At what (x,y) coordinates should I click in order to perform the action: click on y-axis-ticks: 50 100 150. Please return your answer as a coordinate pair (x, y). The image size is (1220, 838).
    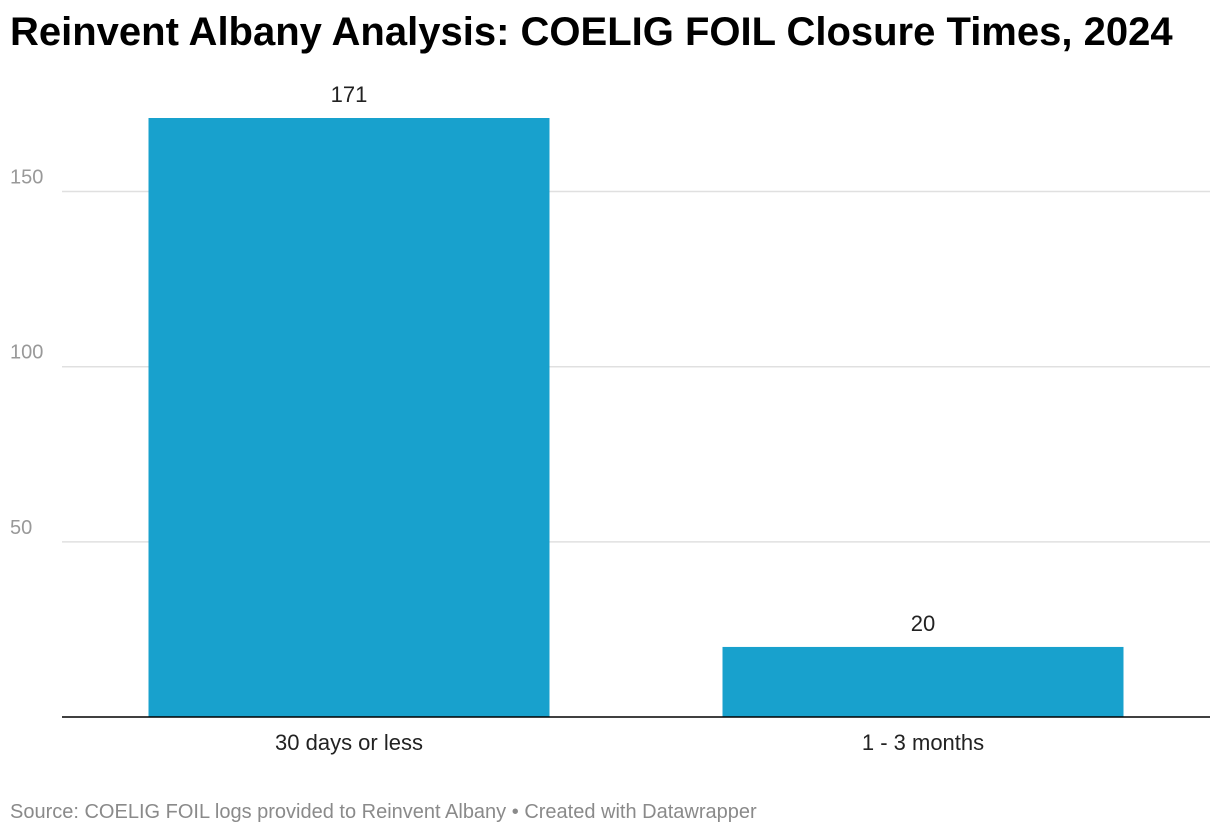
    Looking at the image, I should click on (26, 353).